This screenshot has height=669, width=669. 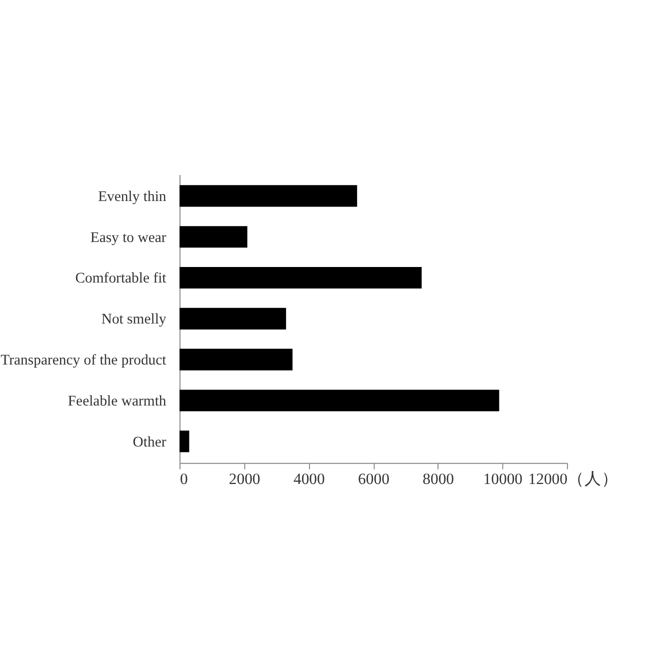 What do you see at coordinates (117, 401) in the screenshot?
I see `y-tick-label: Feelable warmth` at bounding box center [117, 401].